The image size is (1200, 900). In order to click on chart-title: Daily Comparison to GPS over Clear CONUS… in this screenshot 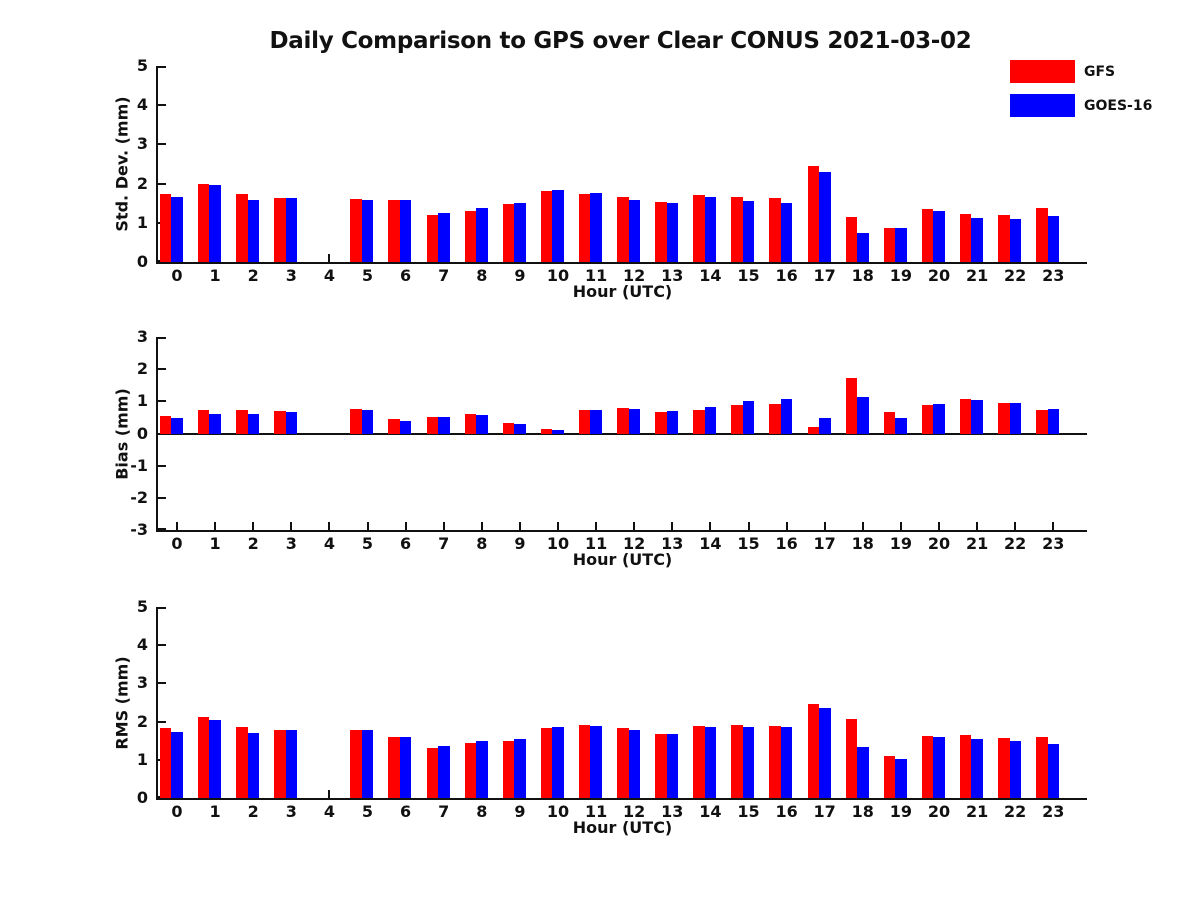, I will do `click(620, 41)`.